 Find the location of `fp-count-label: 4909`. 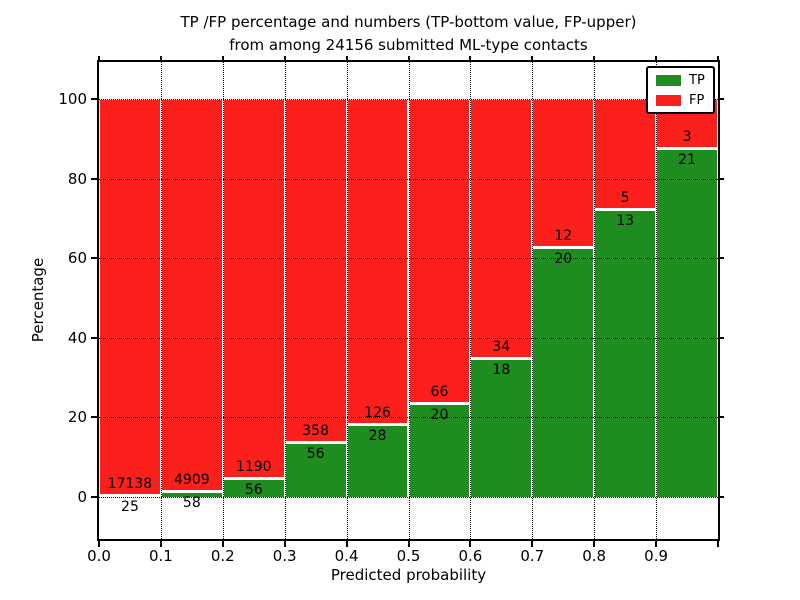

fp-count-label: 4909 is located at coordinates (192, 480).